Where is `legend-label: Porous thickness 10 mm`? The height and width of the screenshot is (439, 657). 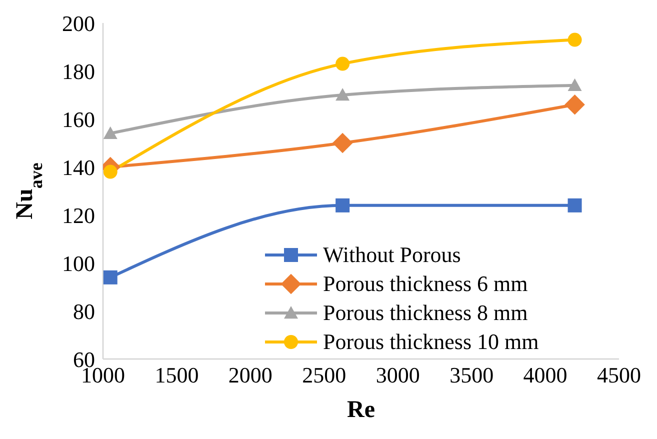
legend-label: Porous thickness 10 mm is located at coordinates (431, 342).